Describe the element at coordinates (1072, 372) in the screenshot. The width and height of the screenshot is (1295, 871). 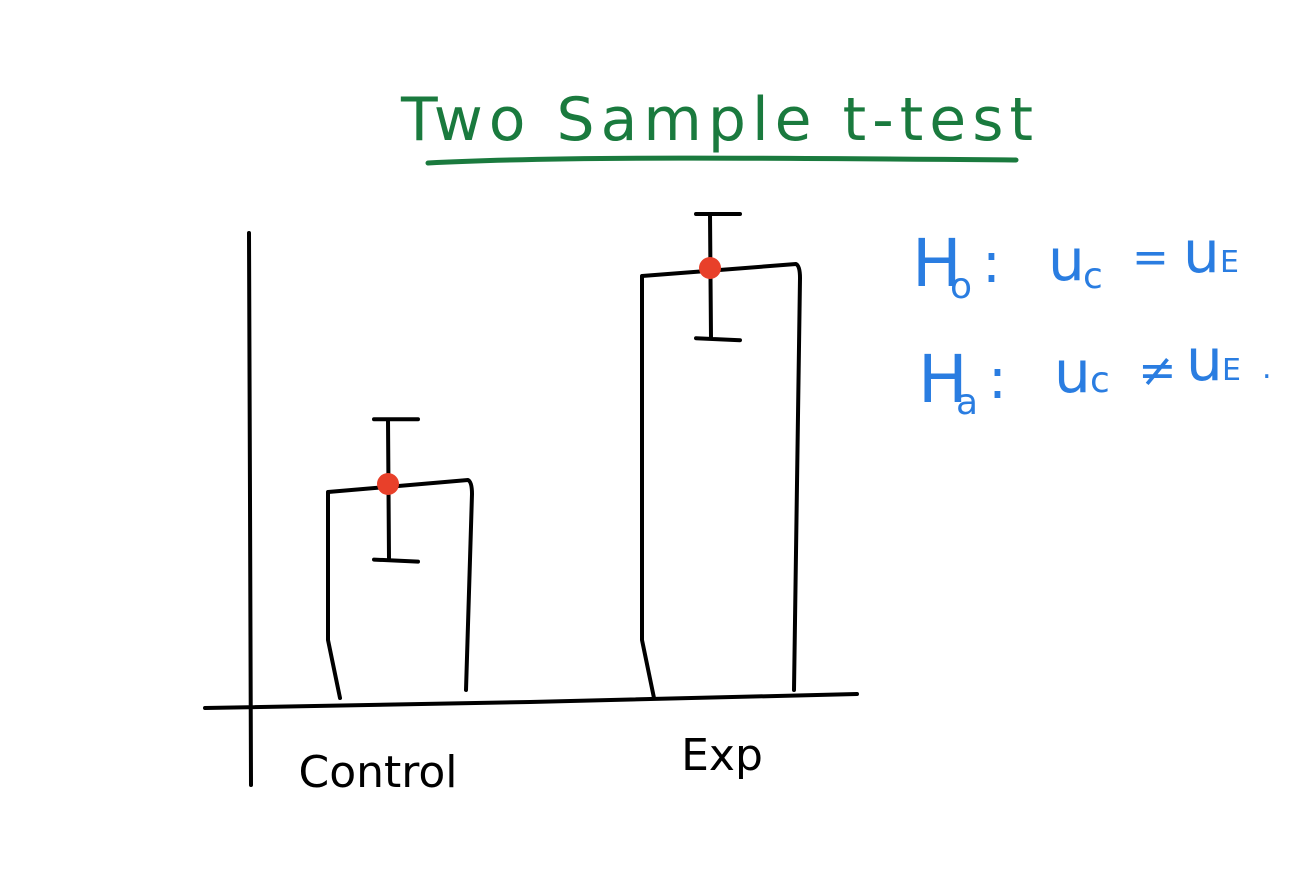
I see `alt-hypothesis-lhs: u` at that location.